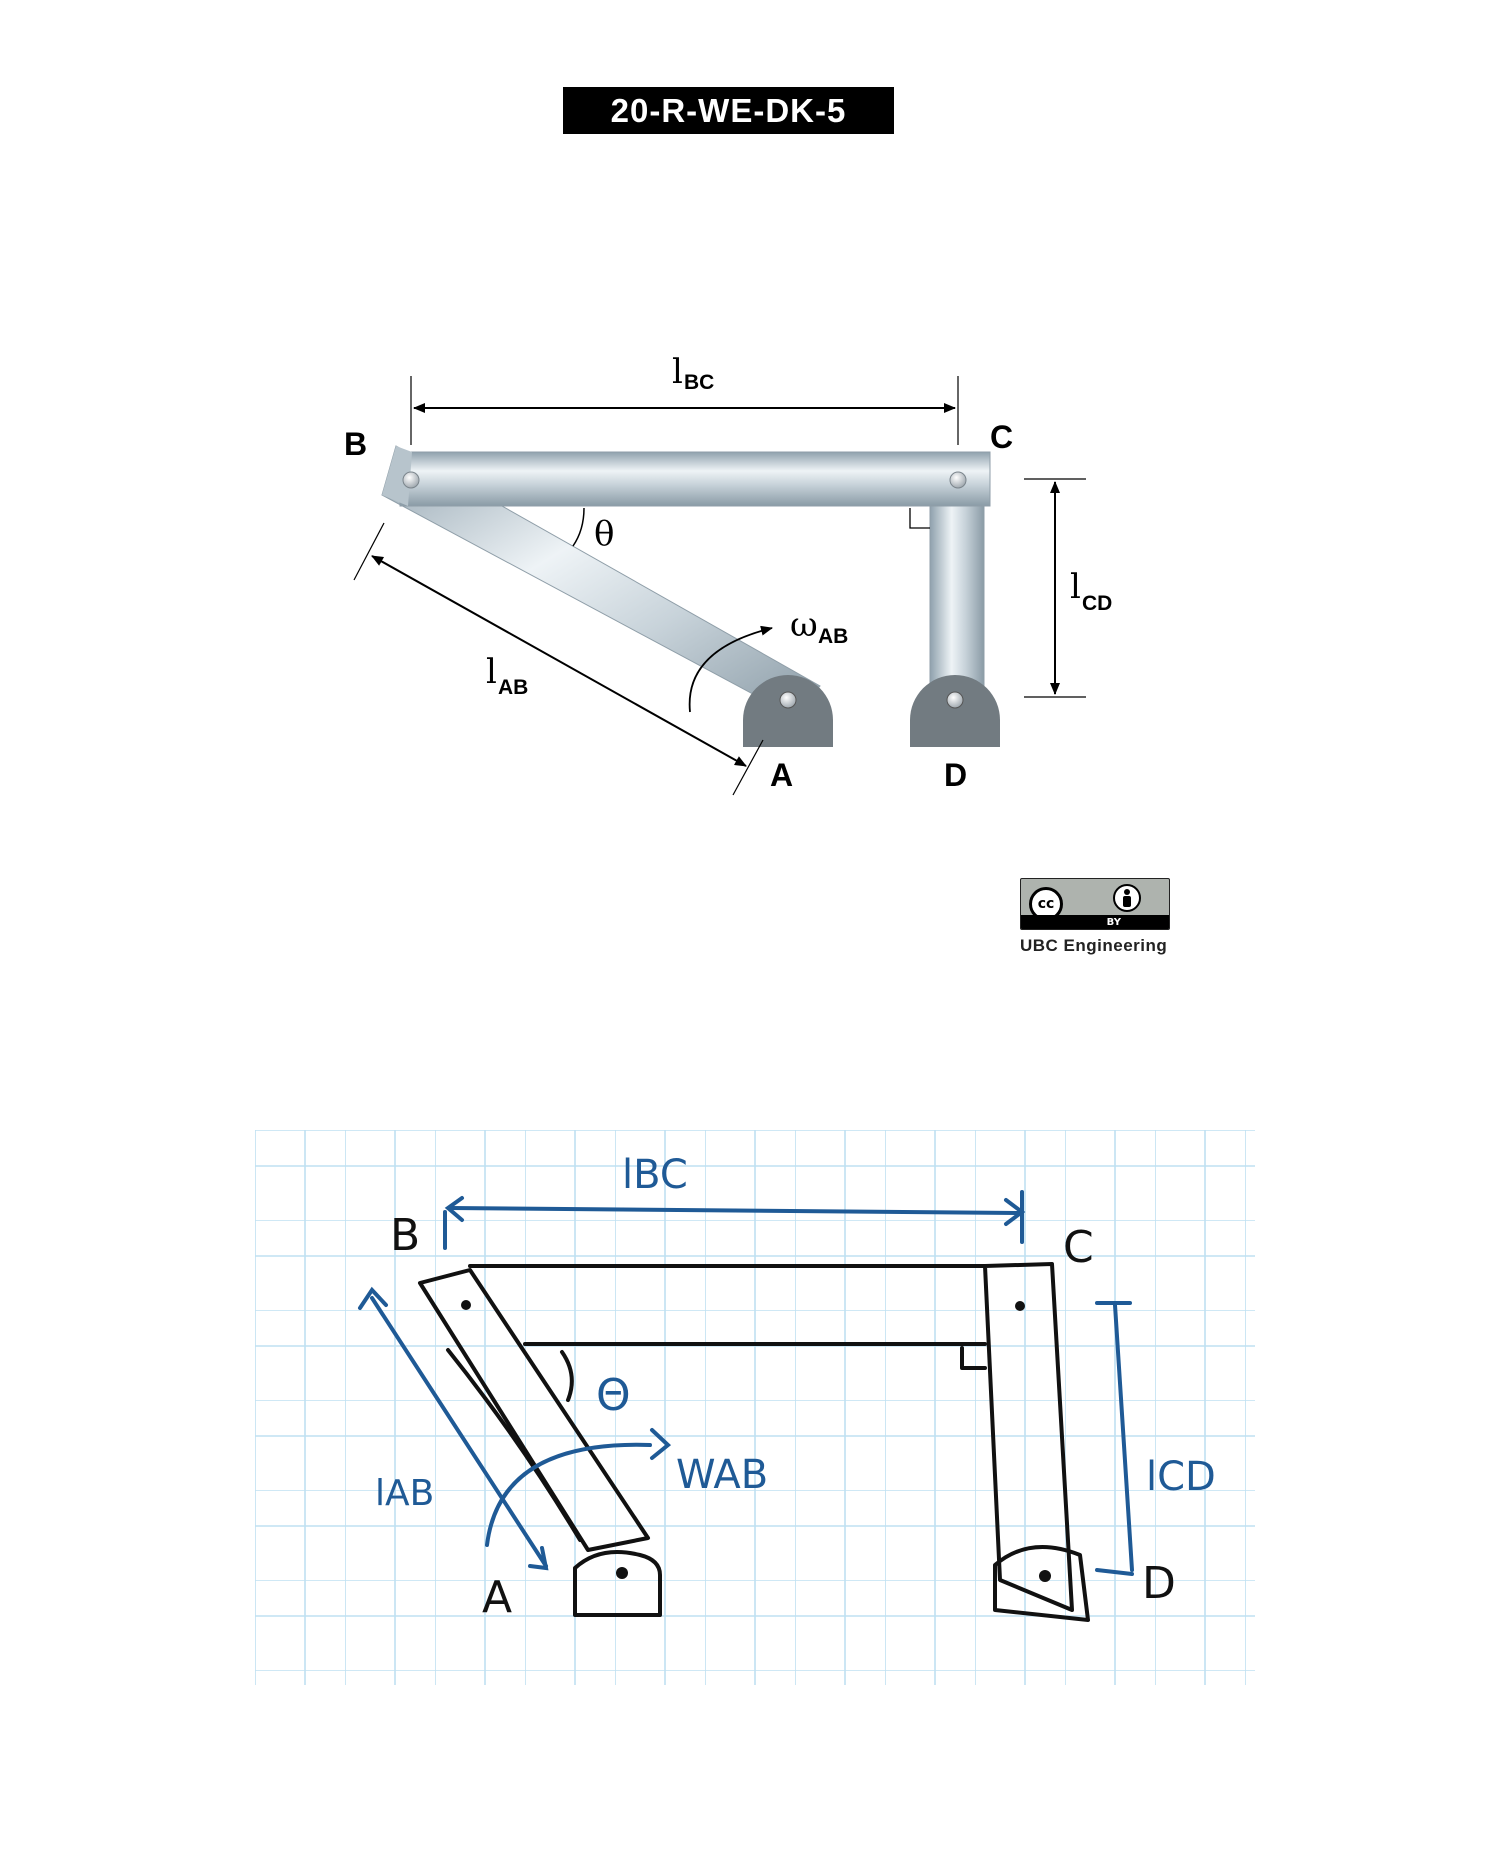 This screenshot has width=1500, height=1863. I want to click on dim-bc-symbol: l, so click(677, 372).